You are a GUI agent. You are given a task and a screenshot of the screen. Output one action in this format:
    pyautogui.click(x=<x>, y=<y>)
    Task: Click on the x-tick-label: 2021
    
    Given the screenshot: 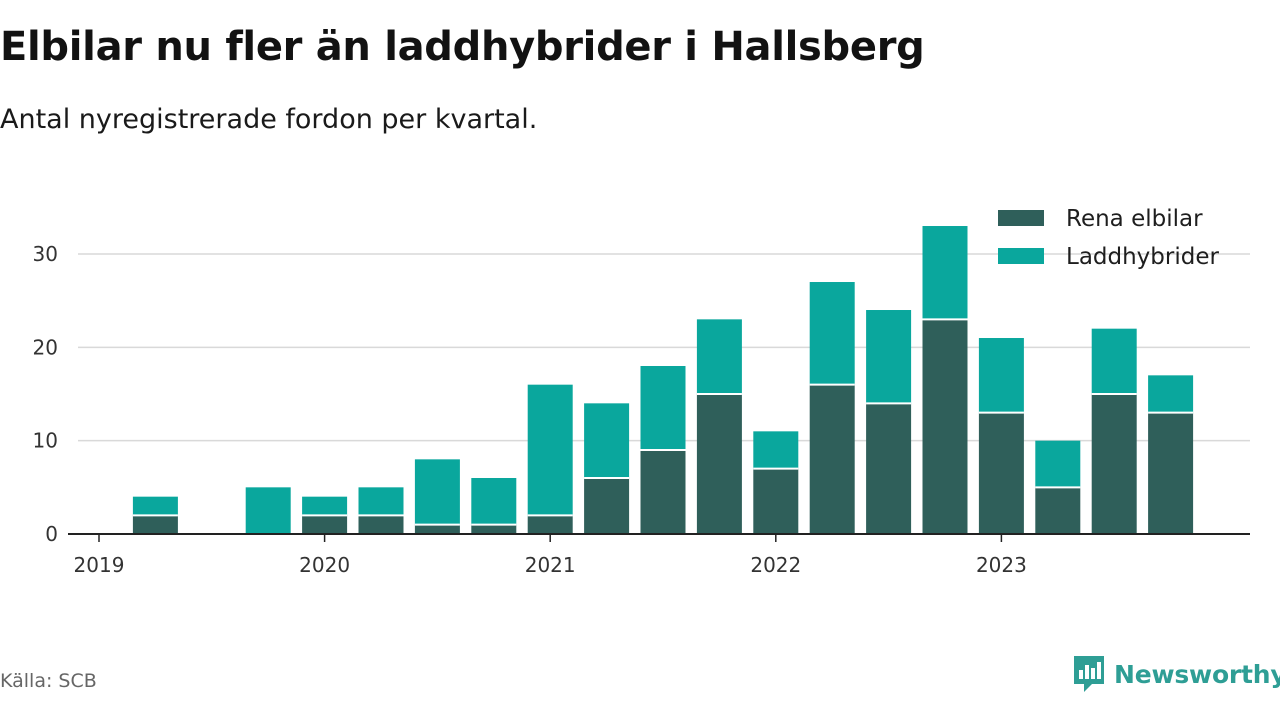 What is the action you would take?
    pyautogui.click(x=550, y=565)
    